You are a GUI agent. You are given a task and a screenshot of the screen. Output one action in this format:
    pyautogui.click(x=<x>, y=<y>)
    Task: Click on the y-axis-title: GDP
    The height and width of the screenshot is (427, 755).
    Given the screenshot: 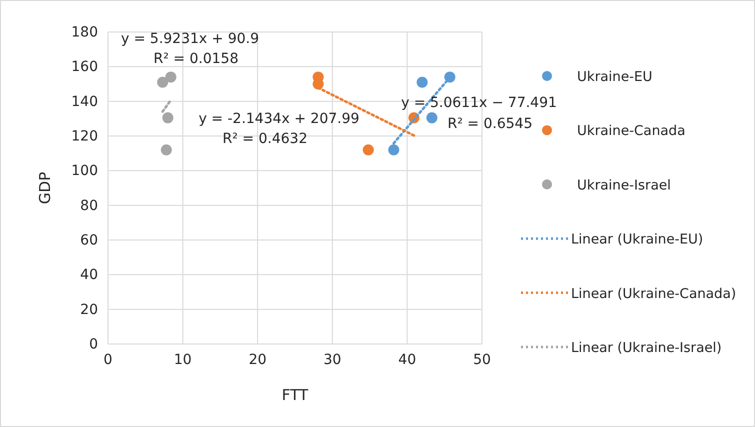 What is the action you would take?
    pyautogui.click(x=45, y=188)
    